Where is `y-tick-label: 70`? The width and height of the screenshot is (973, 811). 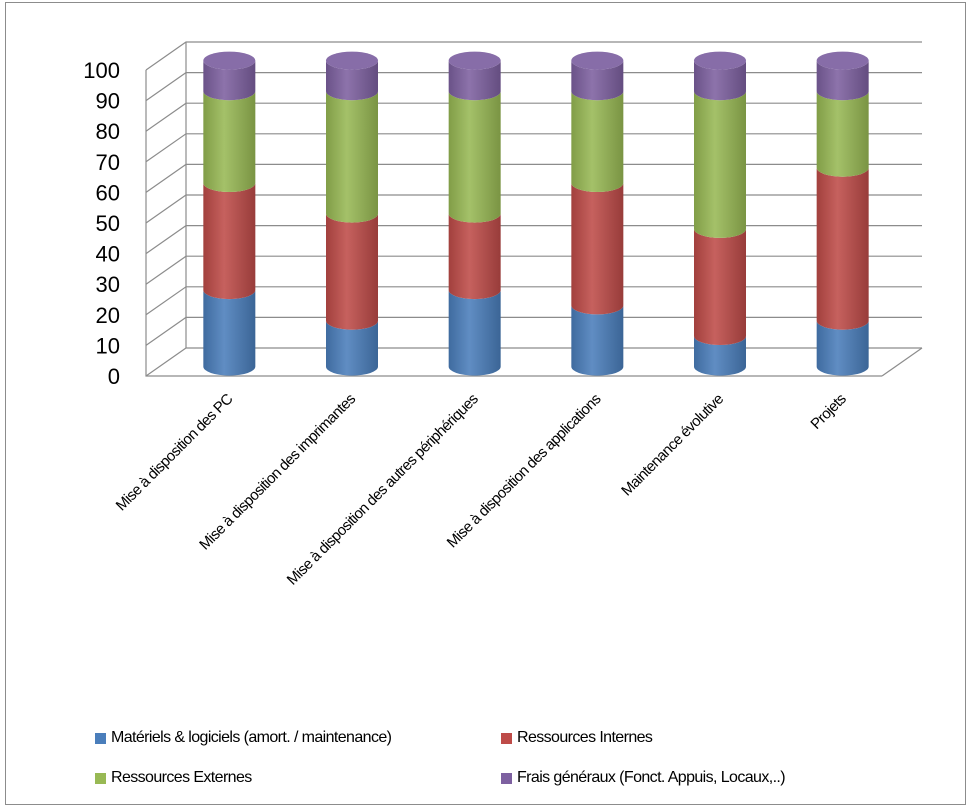
y-tick-label: 70 is located at coordinates (108, 162).